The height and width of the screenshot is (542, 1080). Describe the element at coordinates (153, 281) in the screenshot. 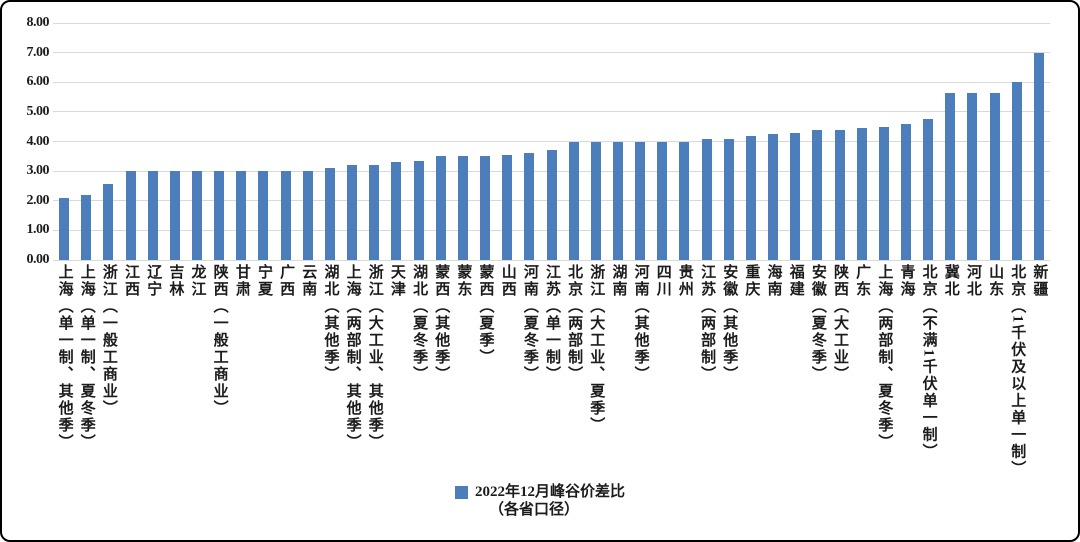

I see `x-axis-category-label: 辽宁` at that location.